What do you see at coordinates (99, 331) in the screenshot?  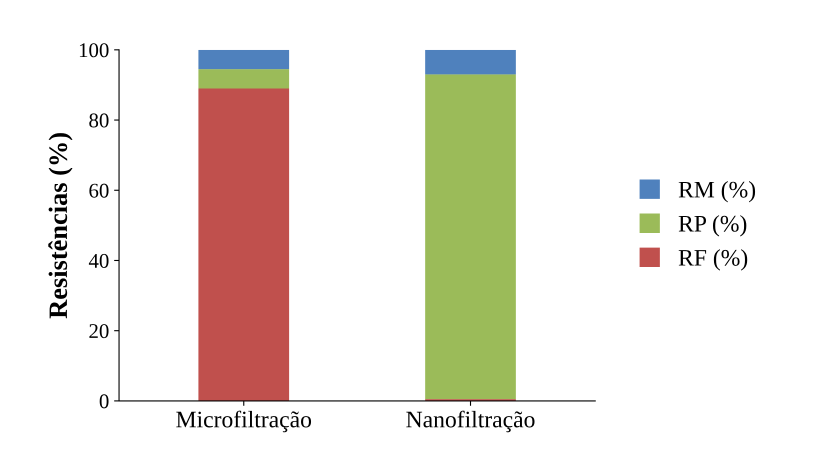 I see `y-tick-label: 20` at bounding box center [99, 331].